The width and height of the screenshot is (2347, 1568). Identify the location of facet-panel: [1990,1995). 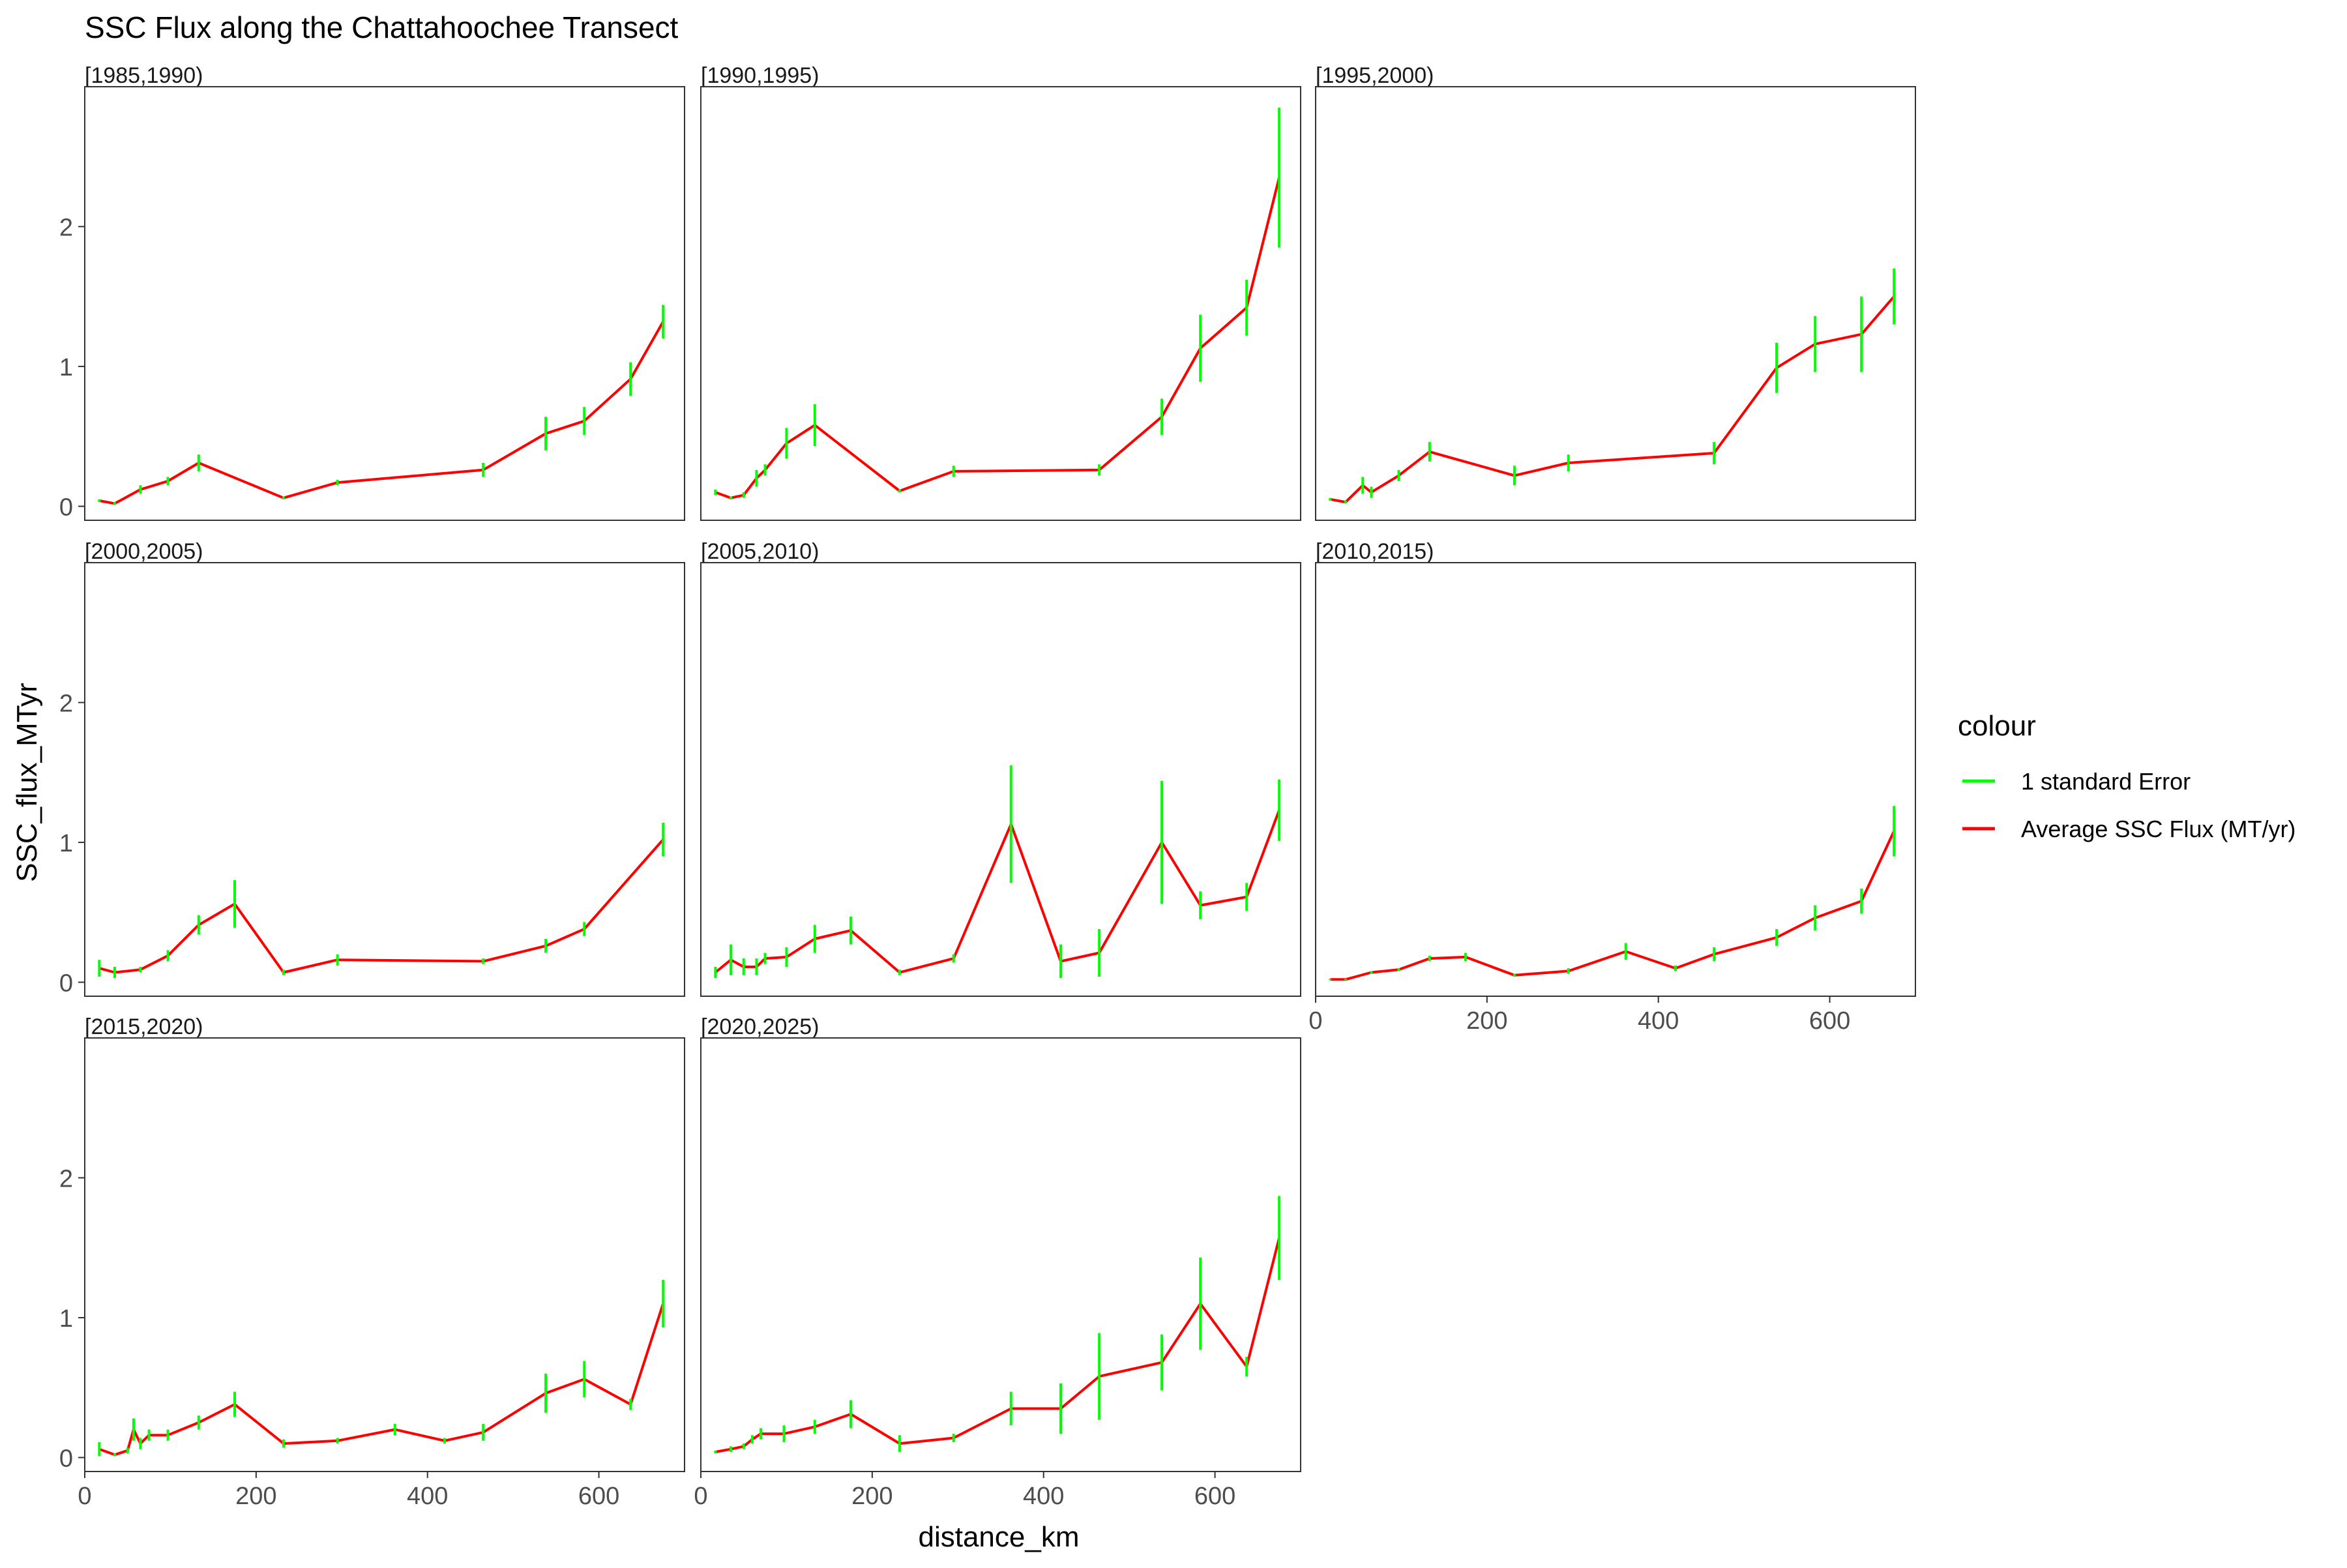
(1000, 292).